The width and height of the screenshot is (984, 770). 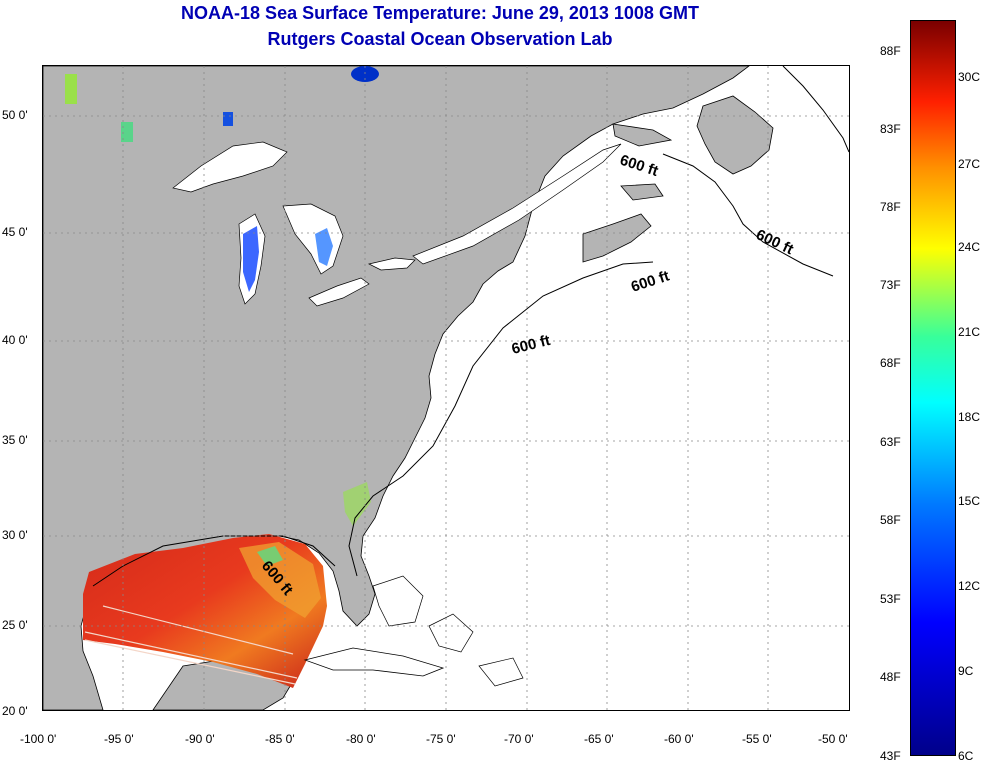 What do you see at coordinates (15, 115) in the screenshot?
I see `lat-tick-label: 50 0'` at bounding box center [15, 115].